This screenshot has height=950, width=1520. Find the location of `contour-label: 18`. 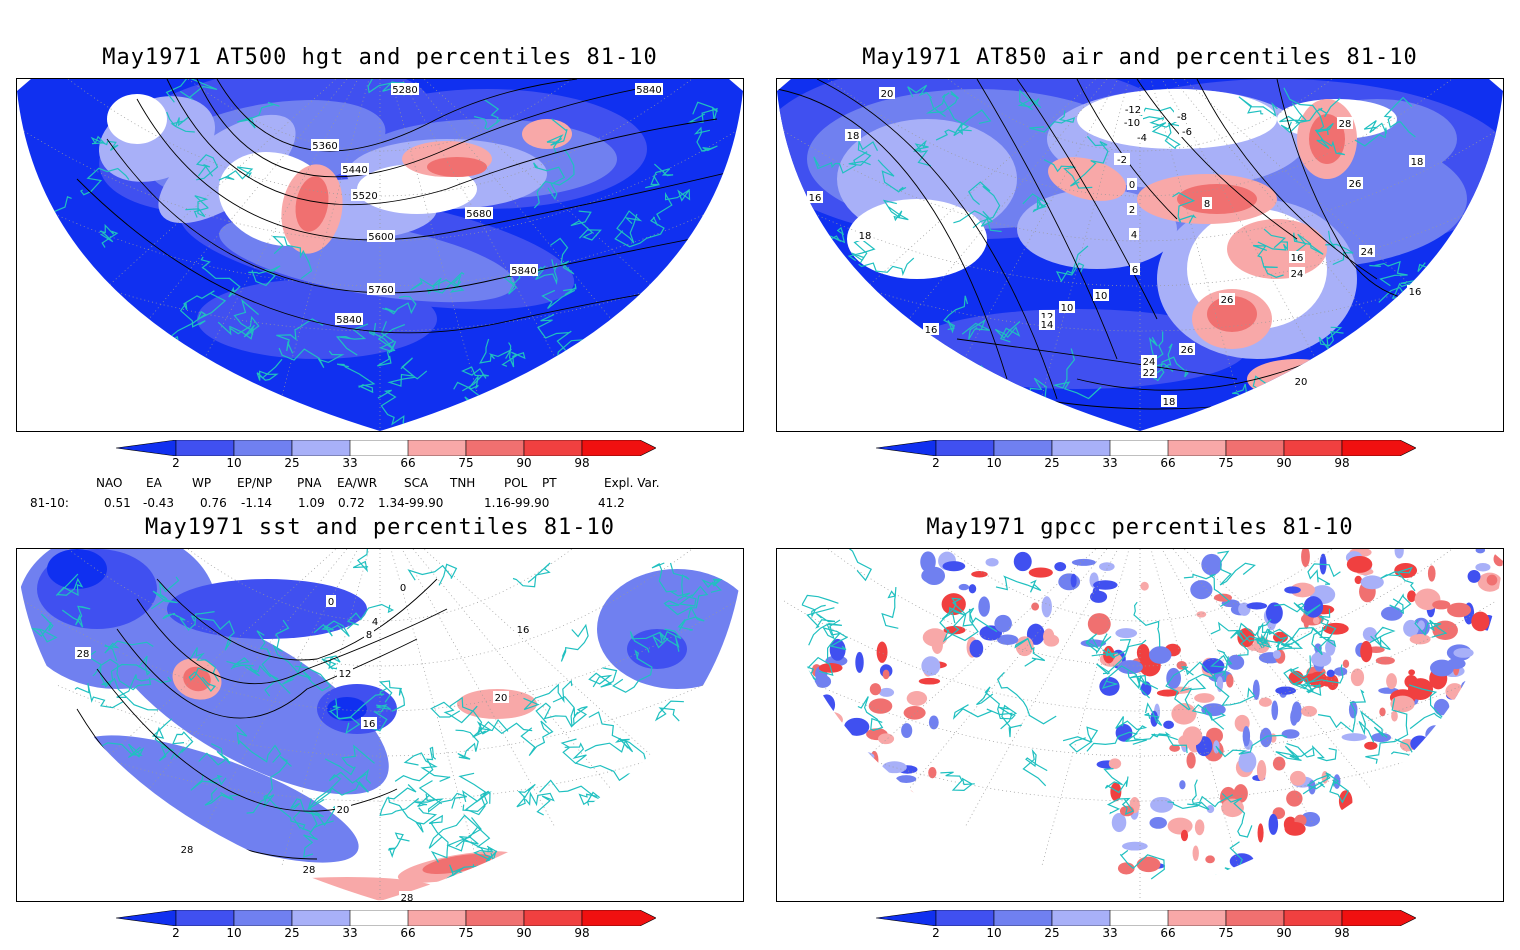

contour-label: 18 is located at coordinates (865, 235).